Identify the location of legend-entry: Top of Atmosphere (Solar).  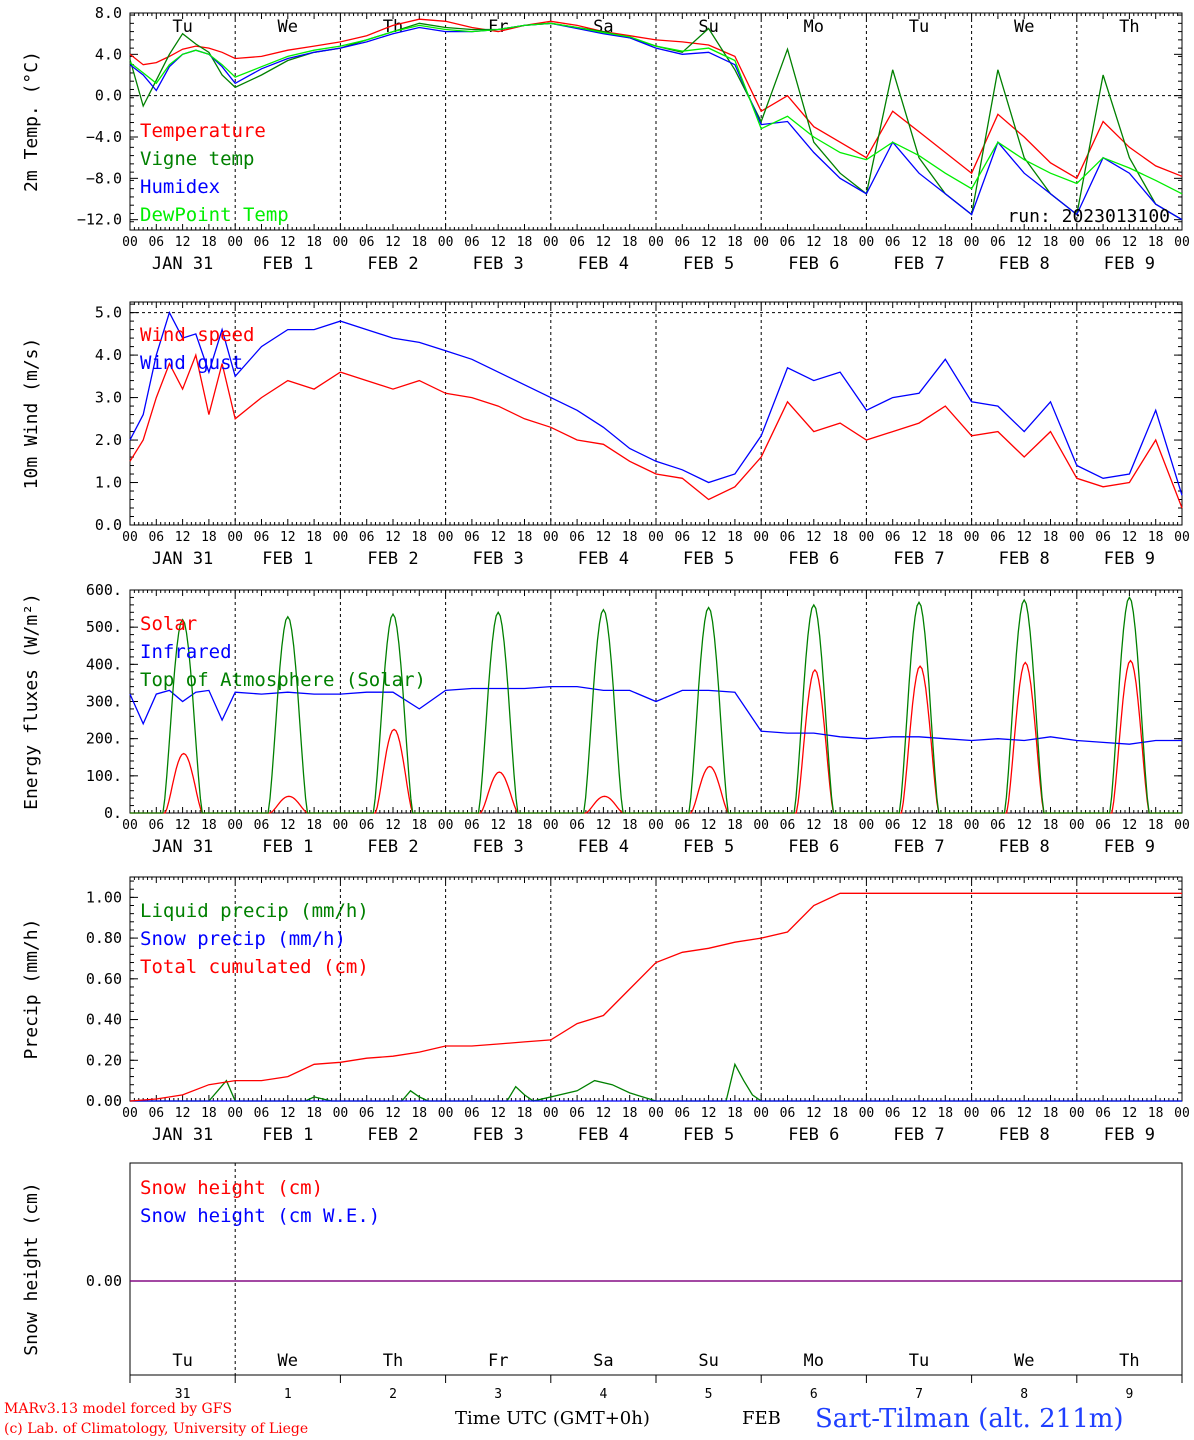
(283, 680).